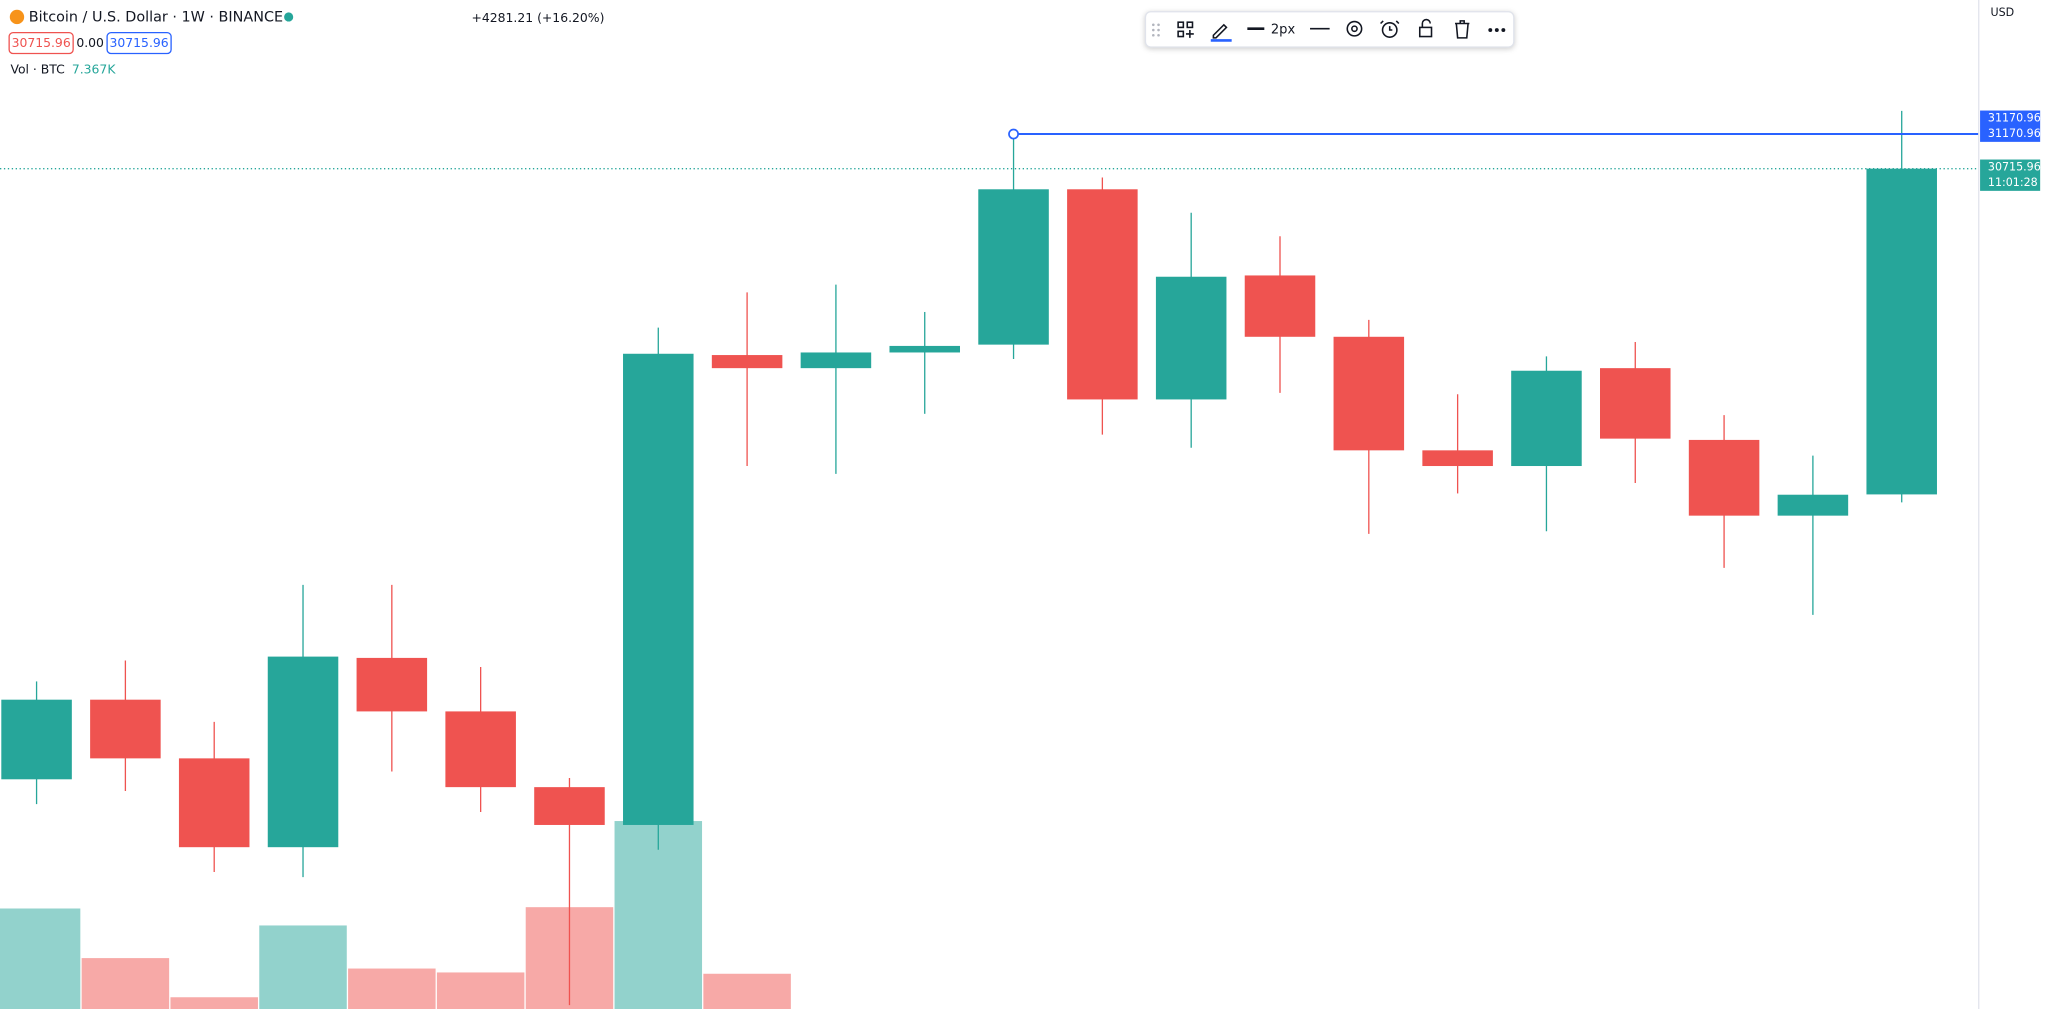  Describe the element at coordinates (1425, 28) in the screenshot. I see `lock-button` at that location.